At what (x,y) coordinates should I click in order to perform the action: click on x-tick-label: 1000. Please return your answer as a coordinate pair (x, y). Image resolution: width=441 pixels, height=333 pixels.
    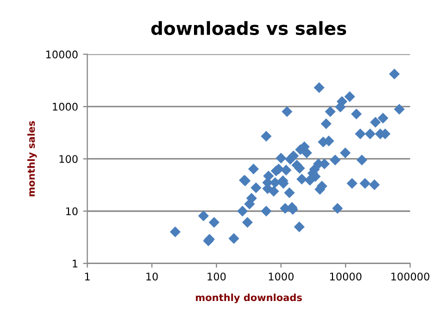
    Looking at the image, I should click on (281, 276).